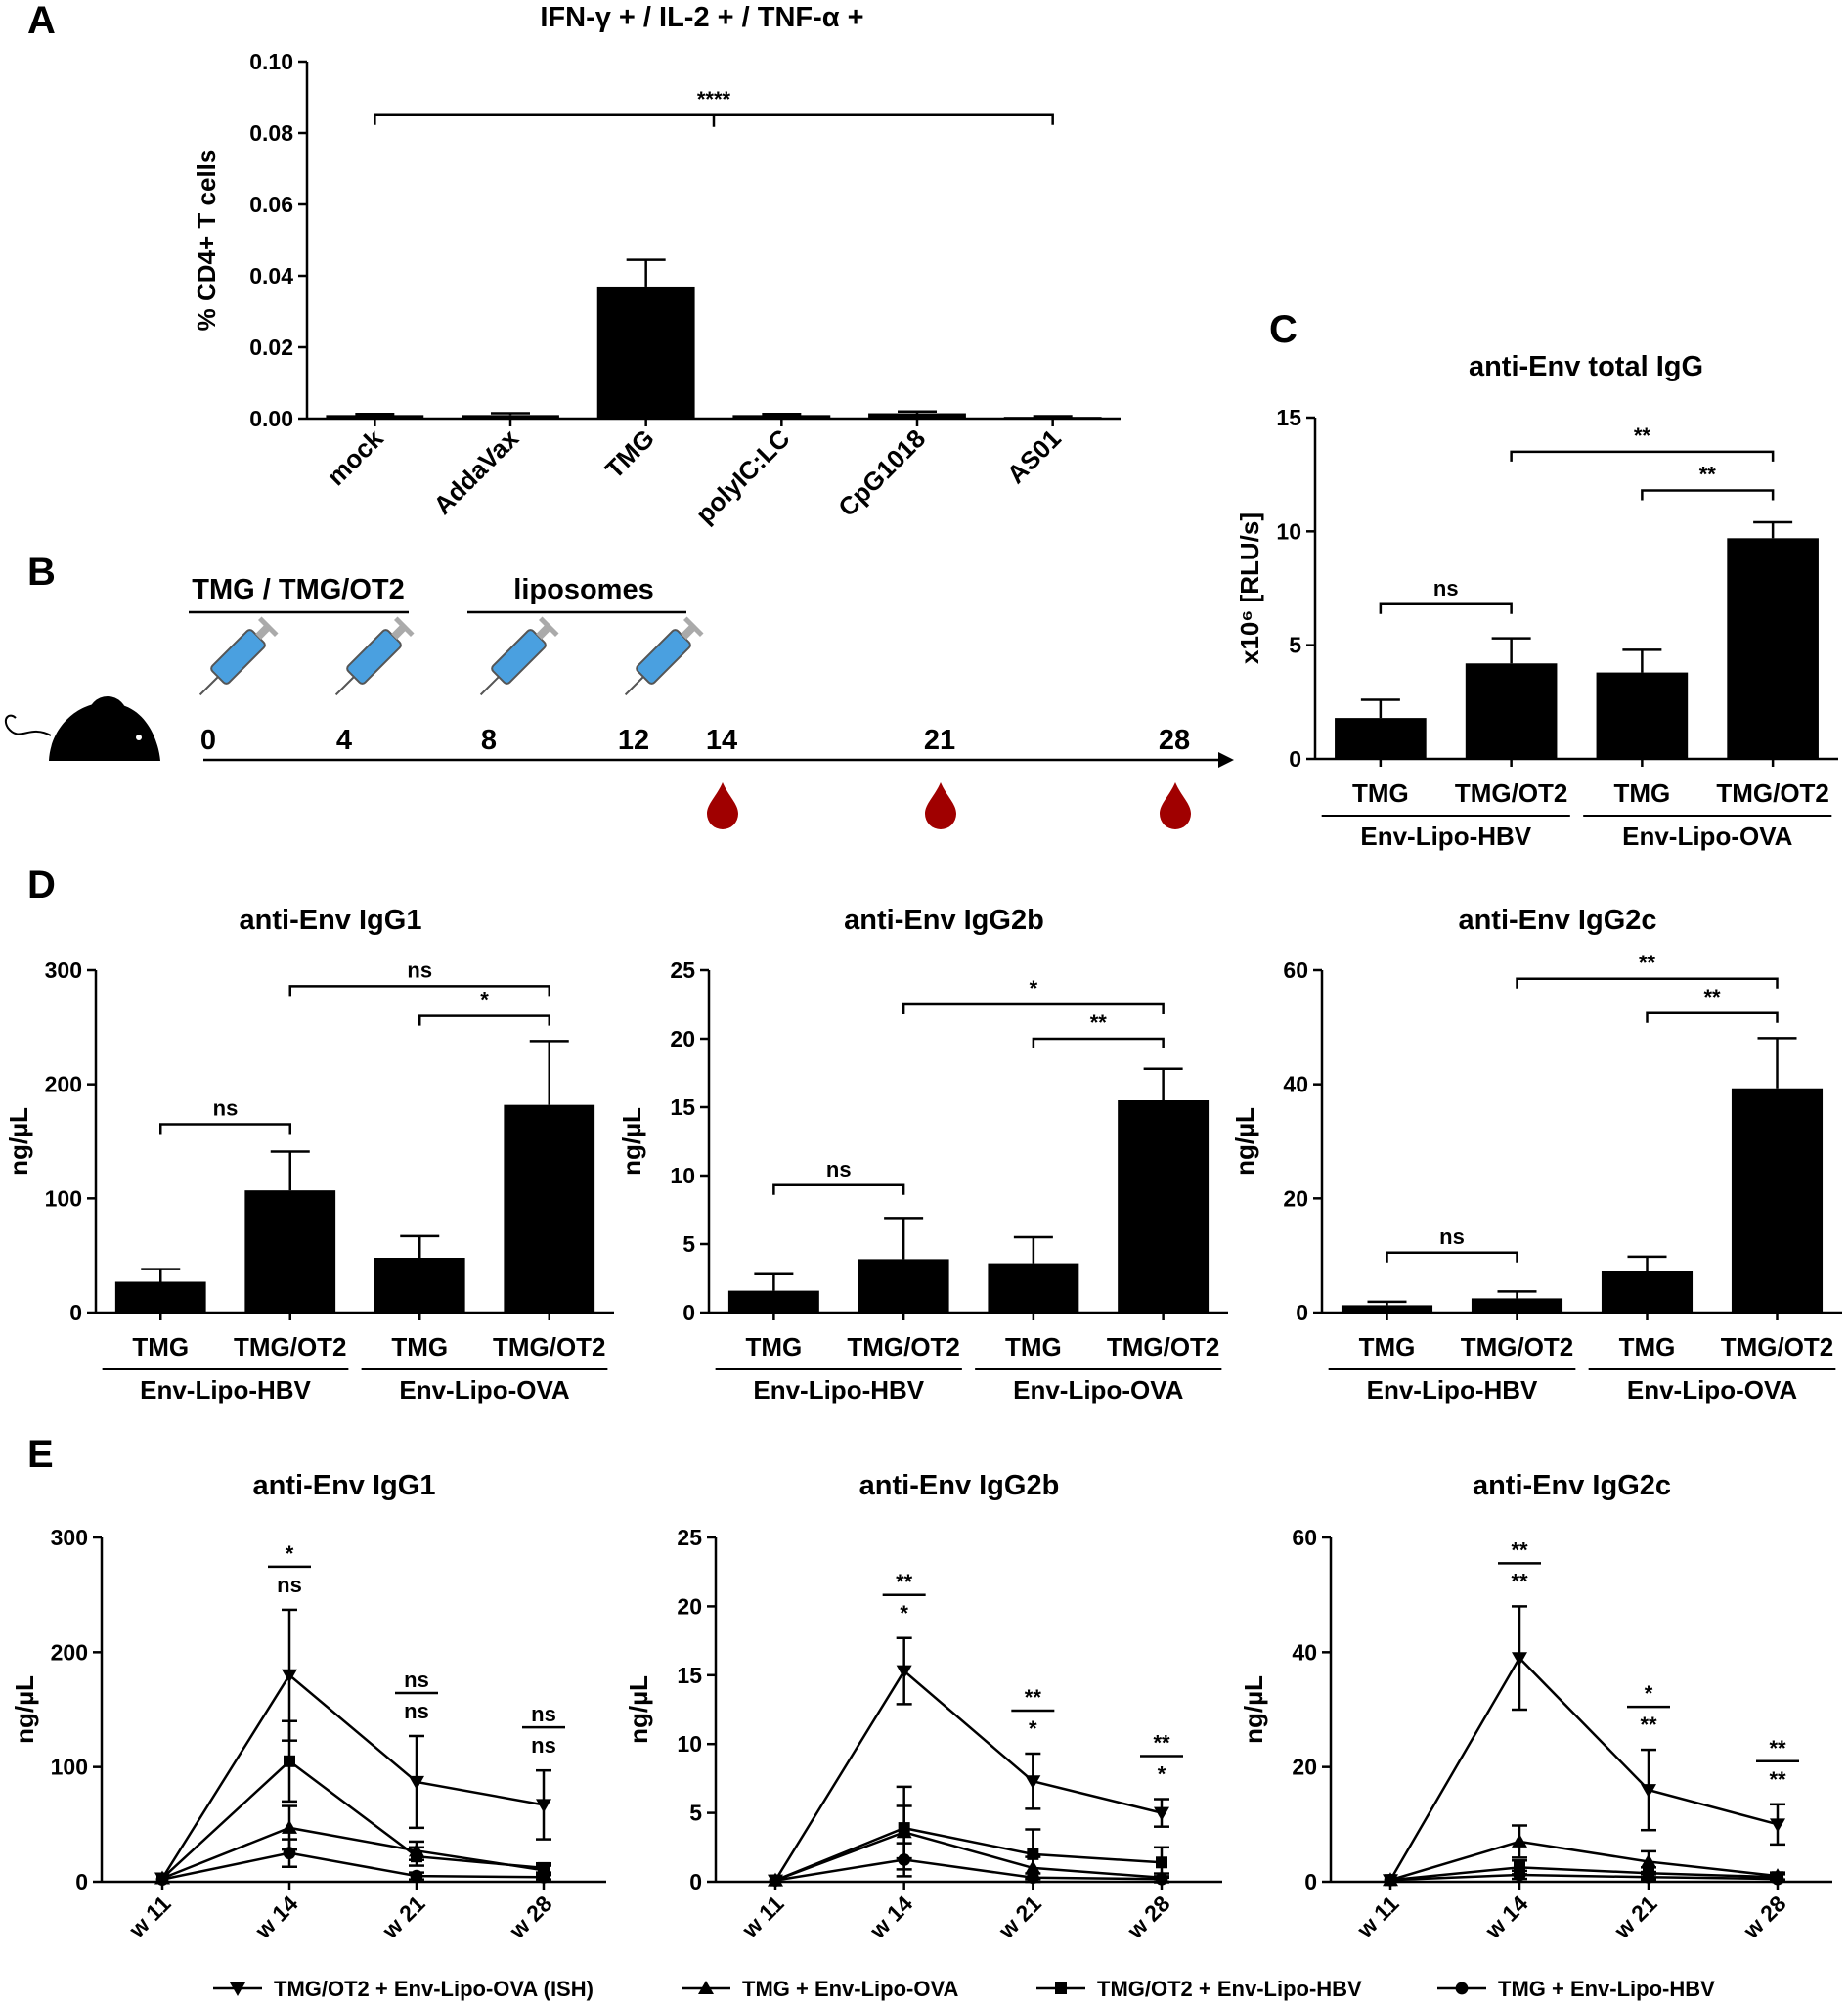 The width and height of the screenshot is (1848, 2004). I want to click on x-category-label: AddaVax, so click(475, 471).